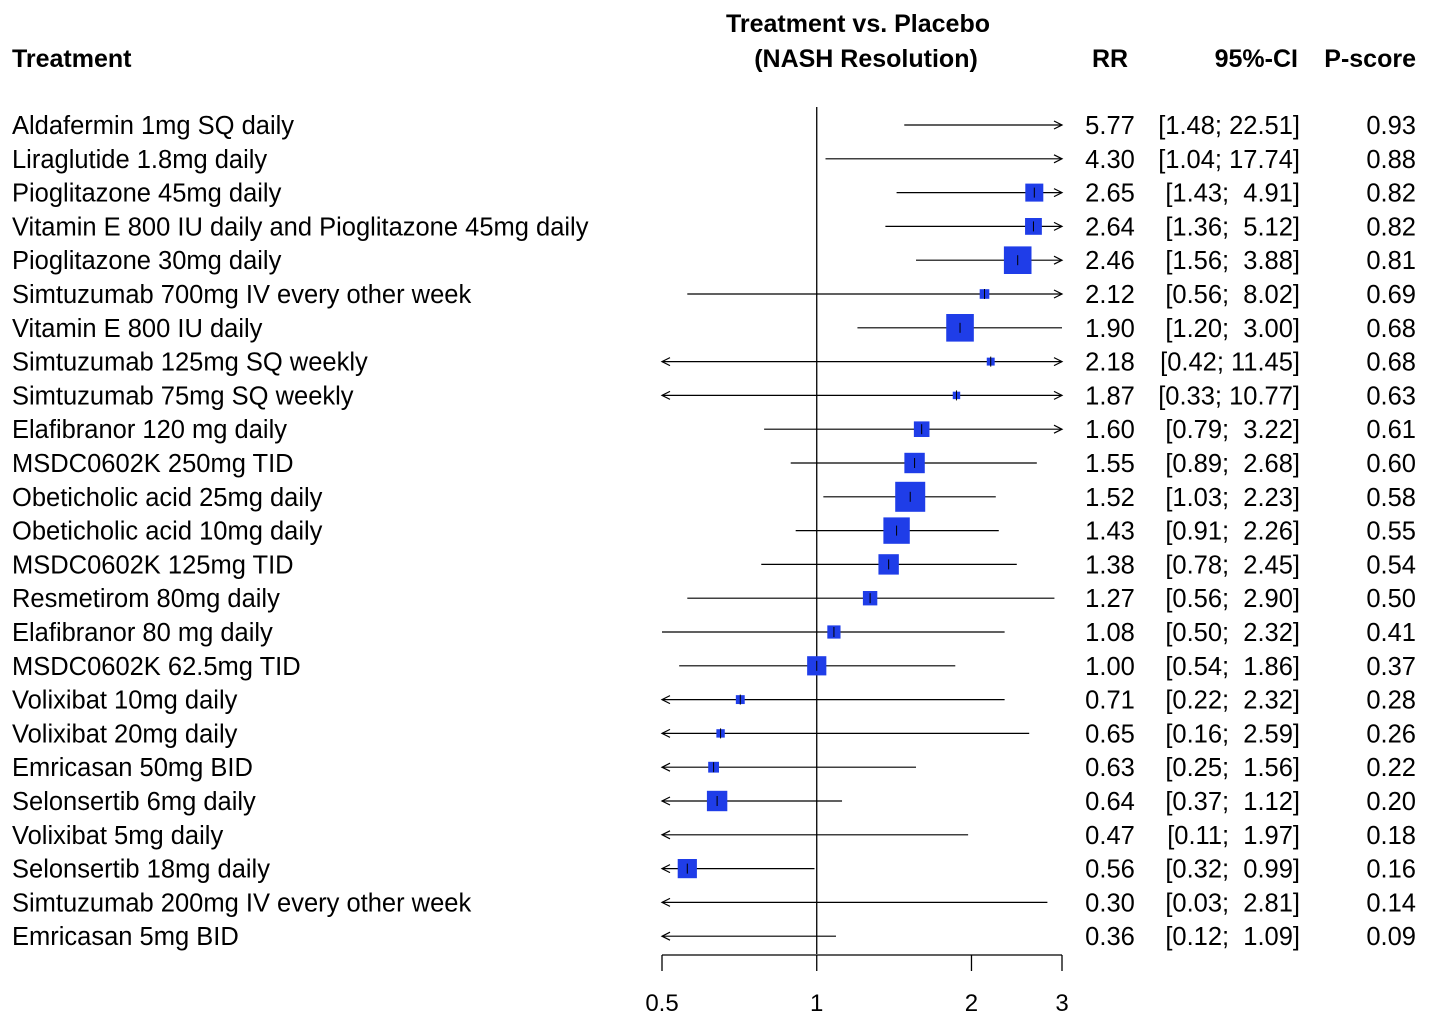 This screenshot has width=1435, height=1018. What do you see at coordinates (156, 667) in the screenshot?
I see `treatment-label: MSDC0602K 62.5mg TID` at bounding box center [156, 667].